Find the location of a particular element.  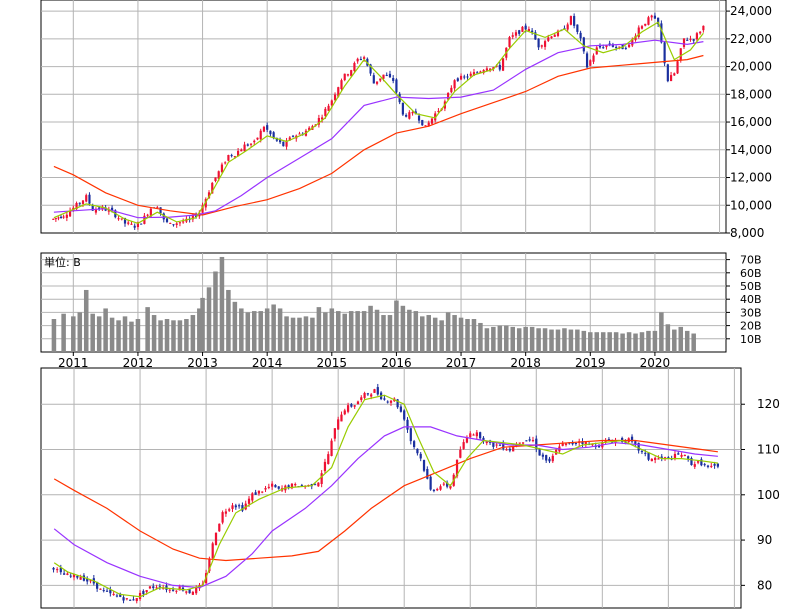

x-tick-label: 2013 is located at coordinates (202, 363).